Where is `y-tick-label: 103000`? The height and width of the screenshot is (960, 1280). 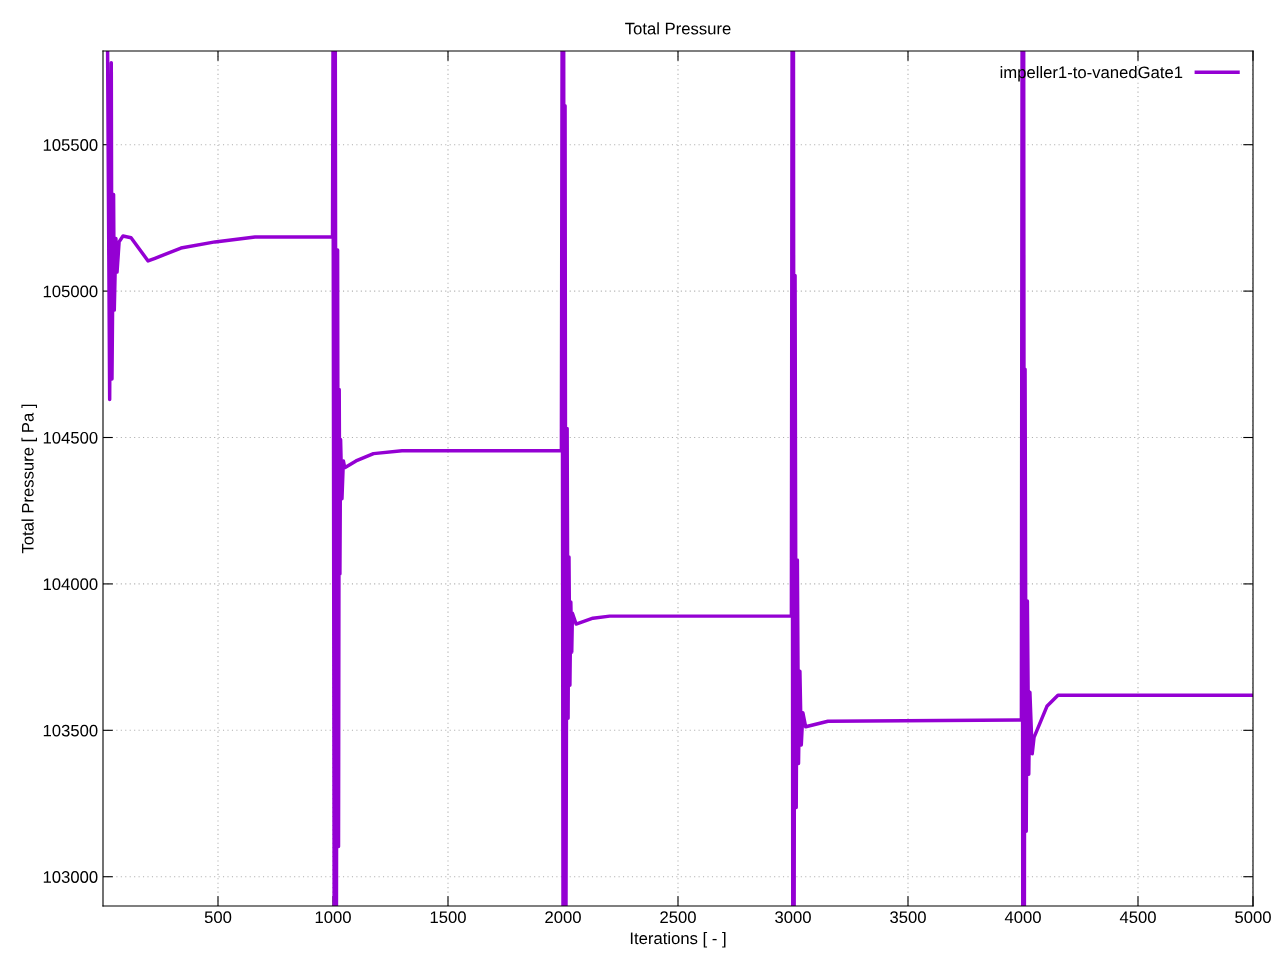
y-tick-label: 103000 is located at coordinates (70, 877).